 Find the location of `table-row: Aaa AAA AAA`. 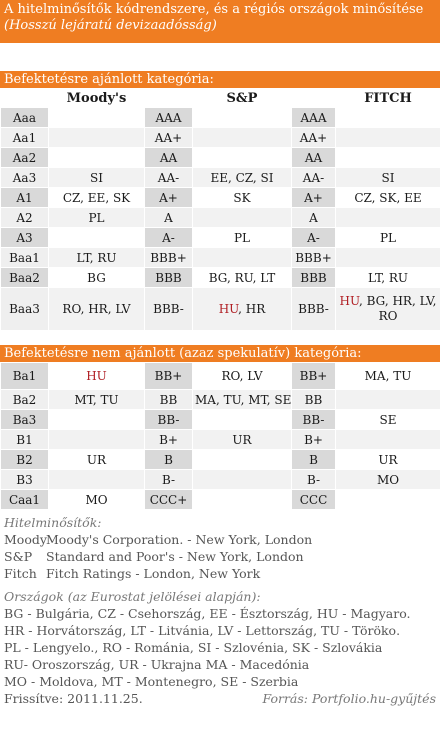

table-row: Aaa AAA AAA is located at coordinates (220, 117).